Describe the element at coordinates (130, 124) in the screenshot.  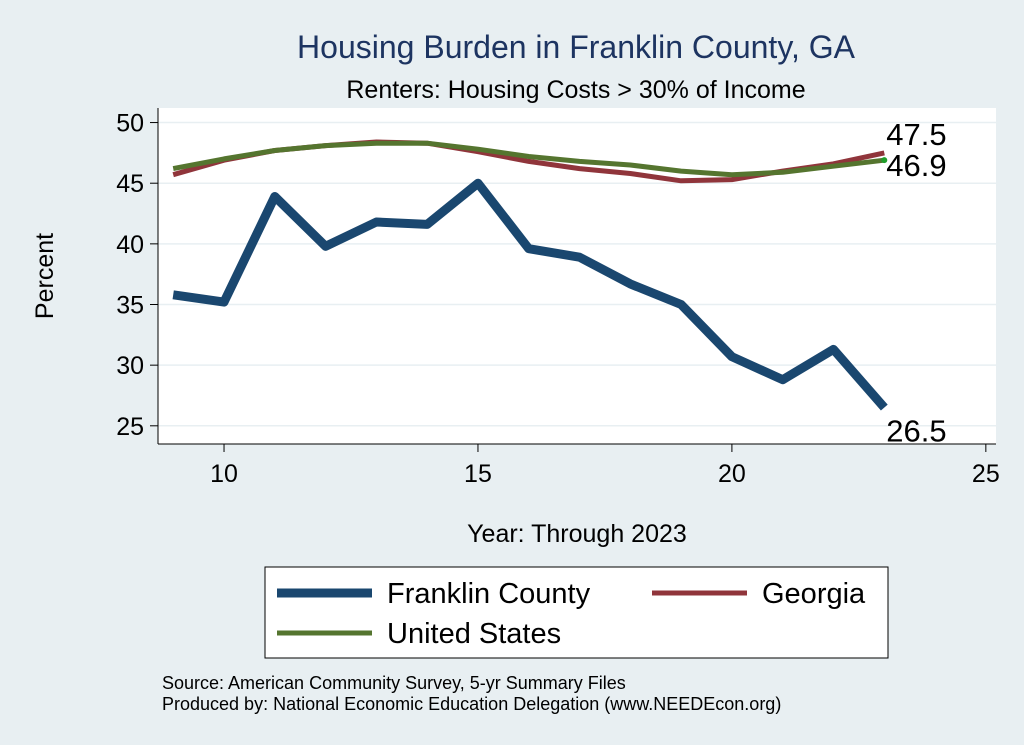
I see `y-tick-label-50: 50` at that location.